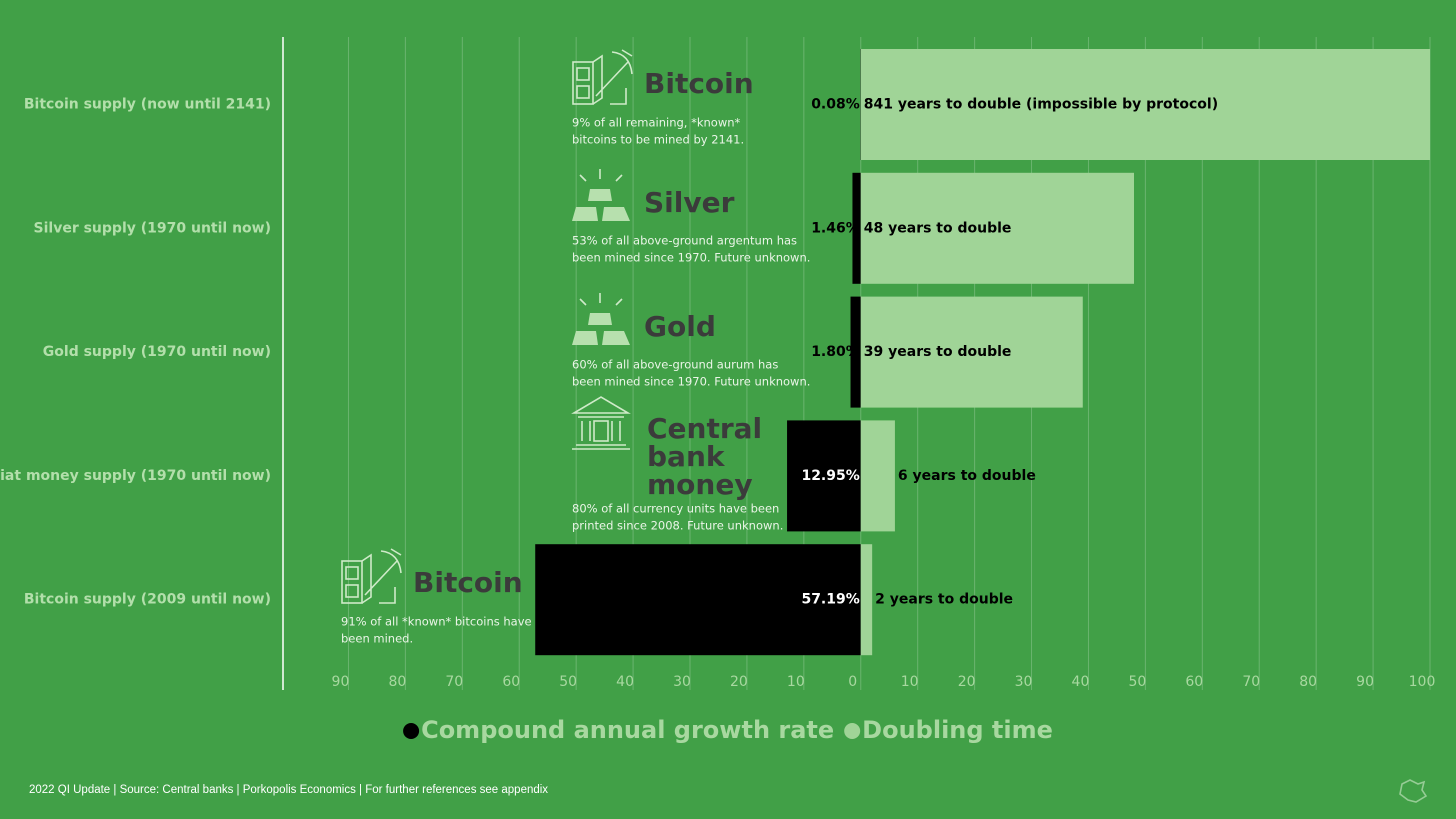 Image resolution: width=1456 pixels, height=819 pixels. What do you see at coordinates (675, 509) in the screenshot?
I see `annotation-text: 80% of all currency units have been` at bounding box center [675, 509].